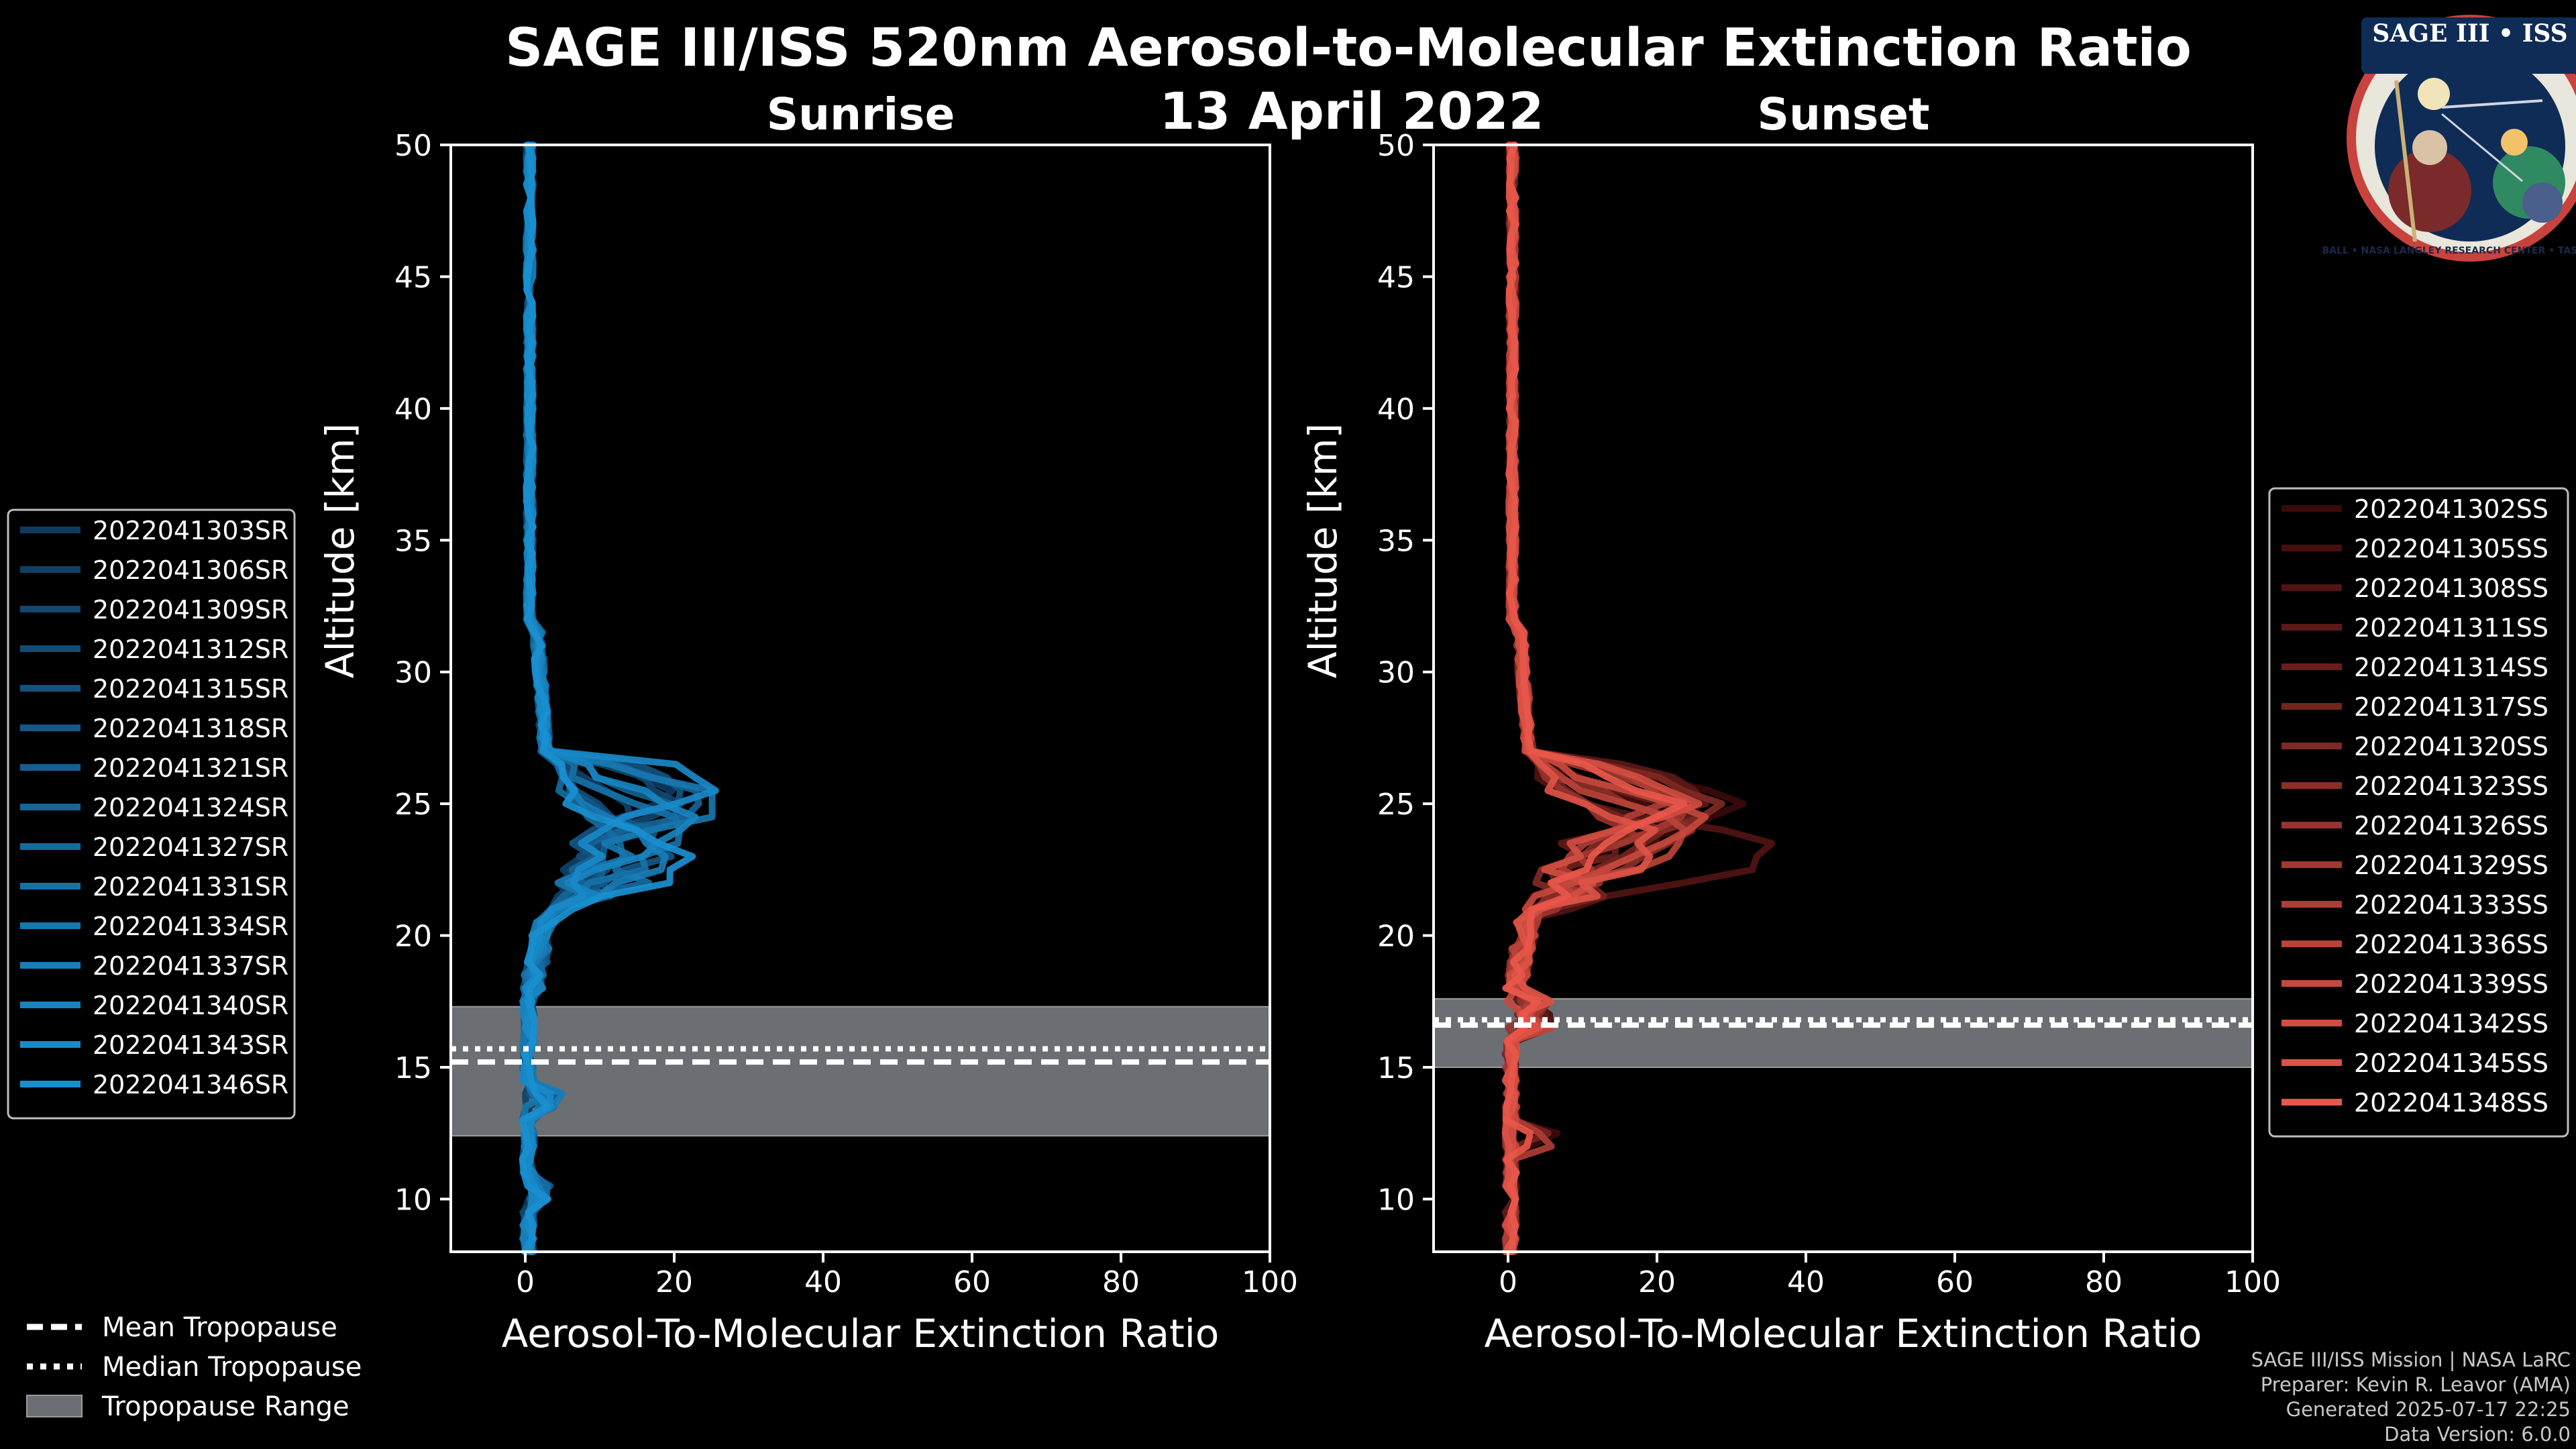 The width and height of the screenshot is (2576, 1449). Describe the element at coordinates (2451, 549) in the screenshot. I see `sunset-legend-label-2022041305SS: 2022041305SS` at that location.